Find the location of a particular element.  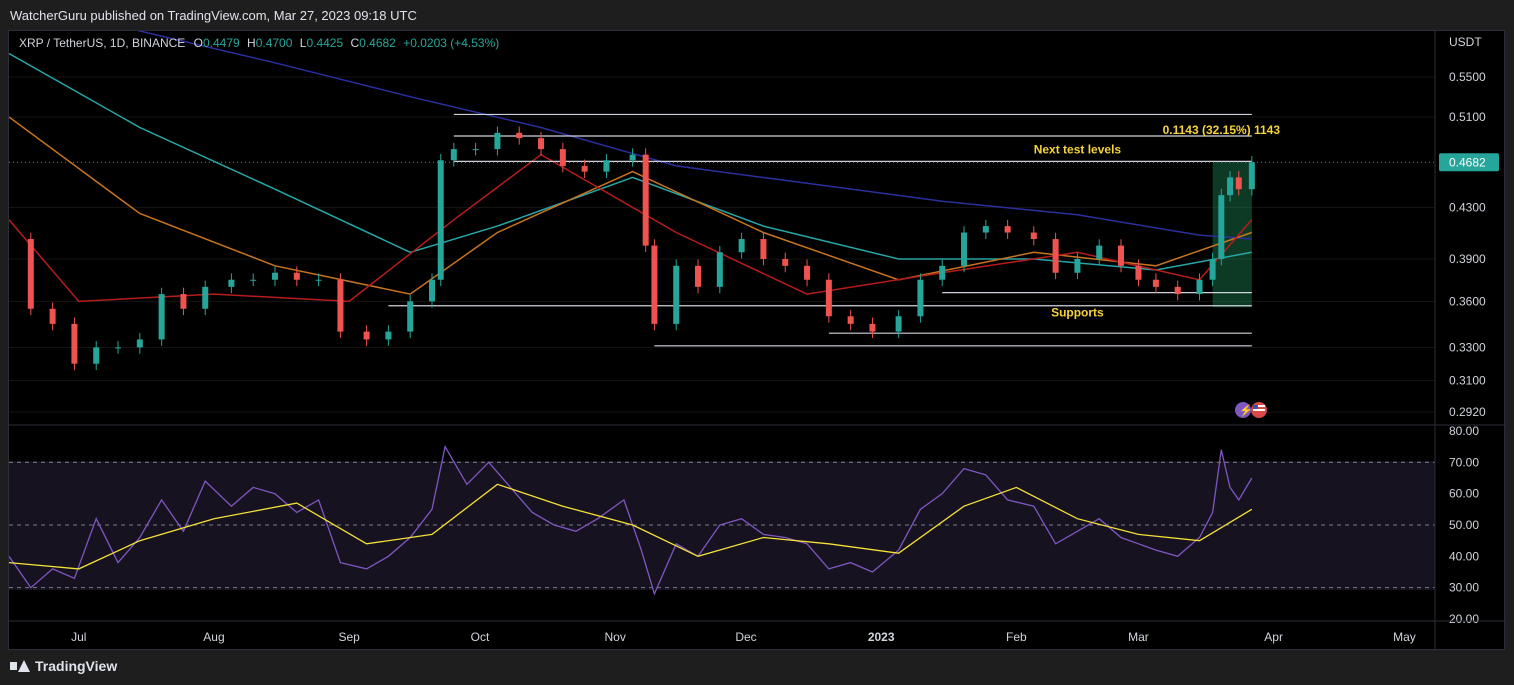

tradingview-logo-icon is located at coordinates (20, 666).